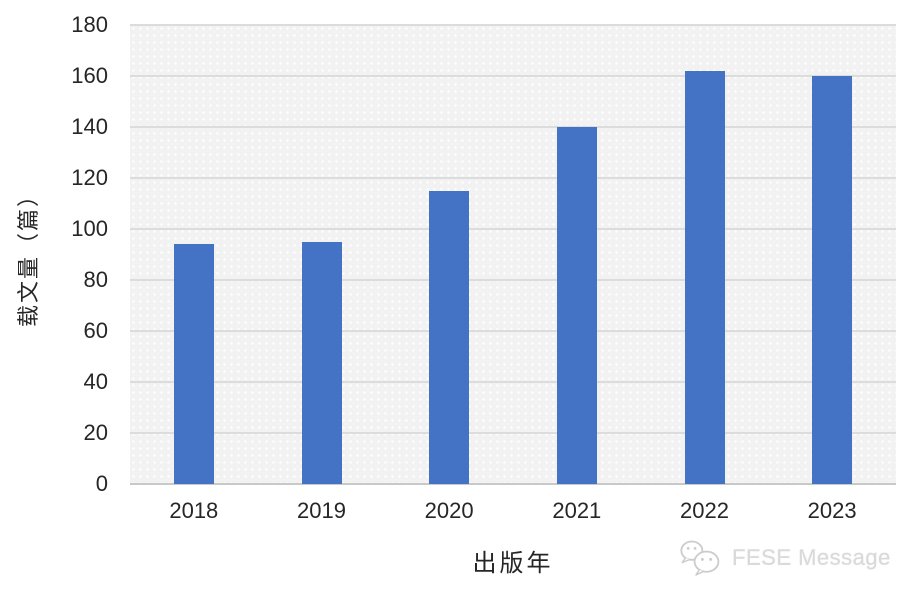 The image size is (917, 602). What do you see at coordinates (95, 330) in the screenshot?
I see `y-tick-label-60: 60` at bounding box center [95, 330].